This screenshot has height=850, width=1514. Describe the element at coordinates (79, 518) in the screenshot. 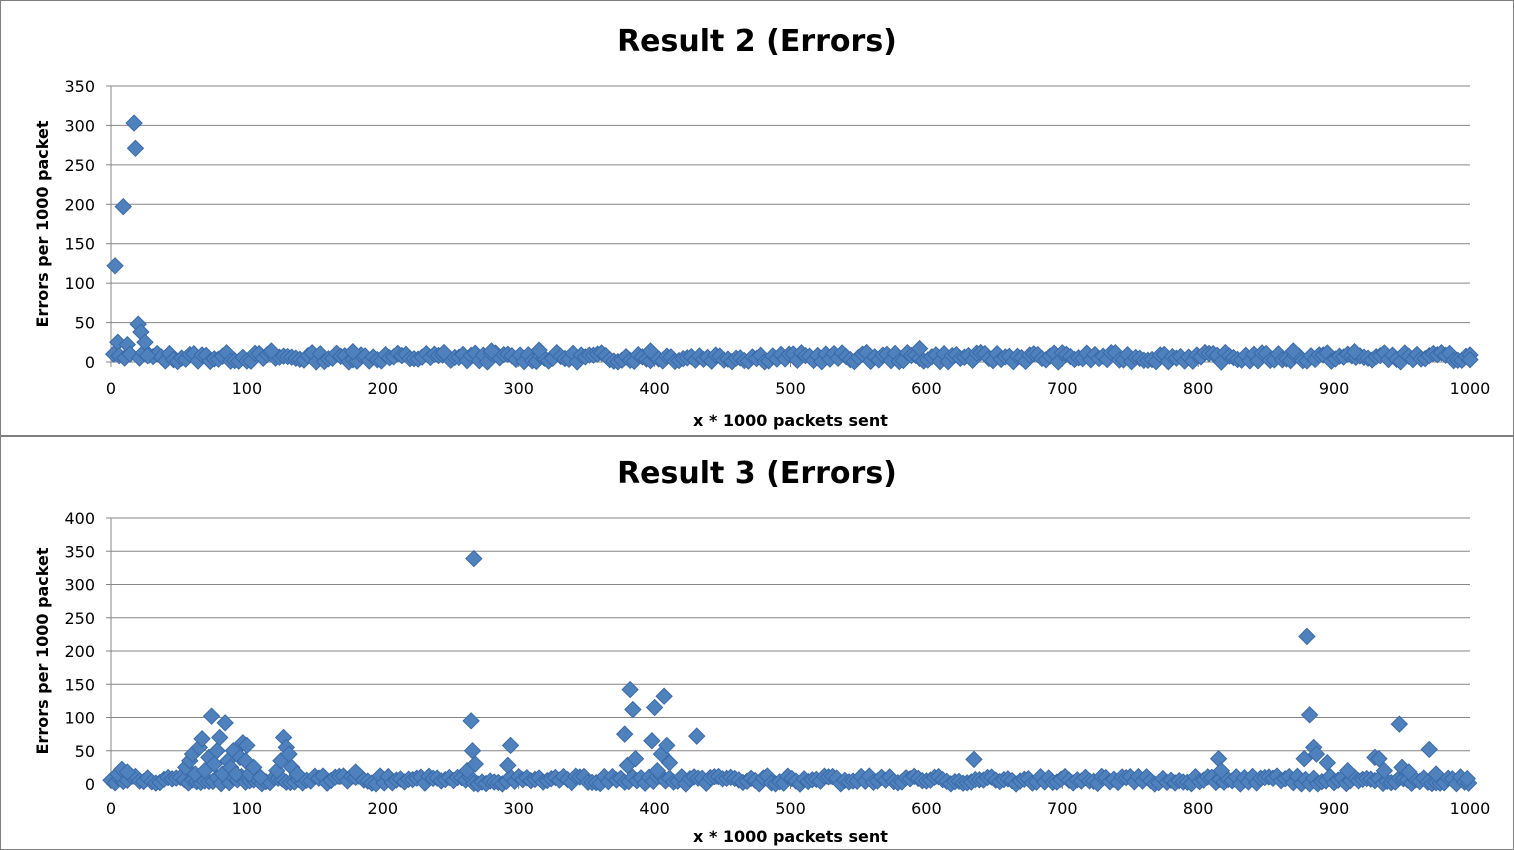

I see `y-tick-label: 400` at that location.